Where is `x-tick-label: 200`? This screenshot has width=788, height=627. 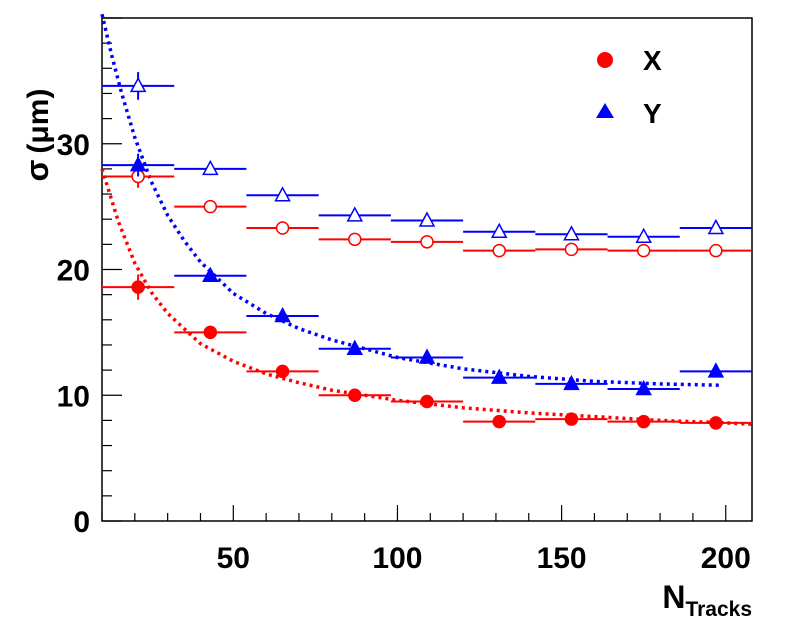 x-tick-label: 200 is located at coordinates (726, 558).